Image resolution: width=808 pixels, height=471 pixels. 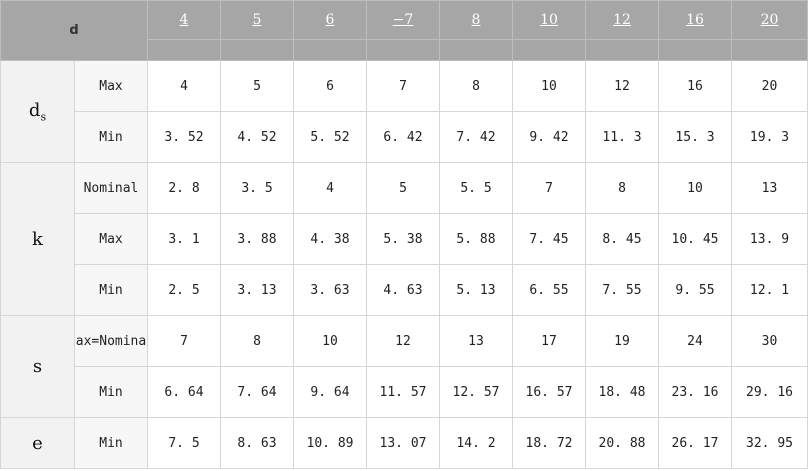 I want to click on value-cell: 7. 42, so click(x=476, y=137).